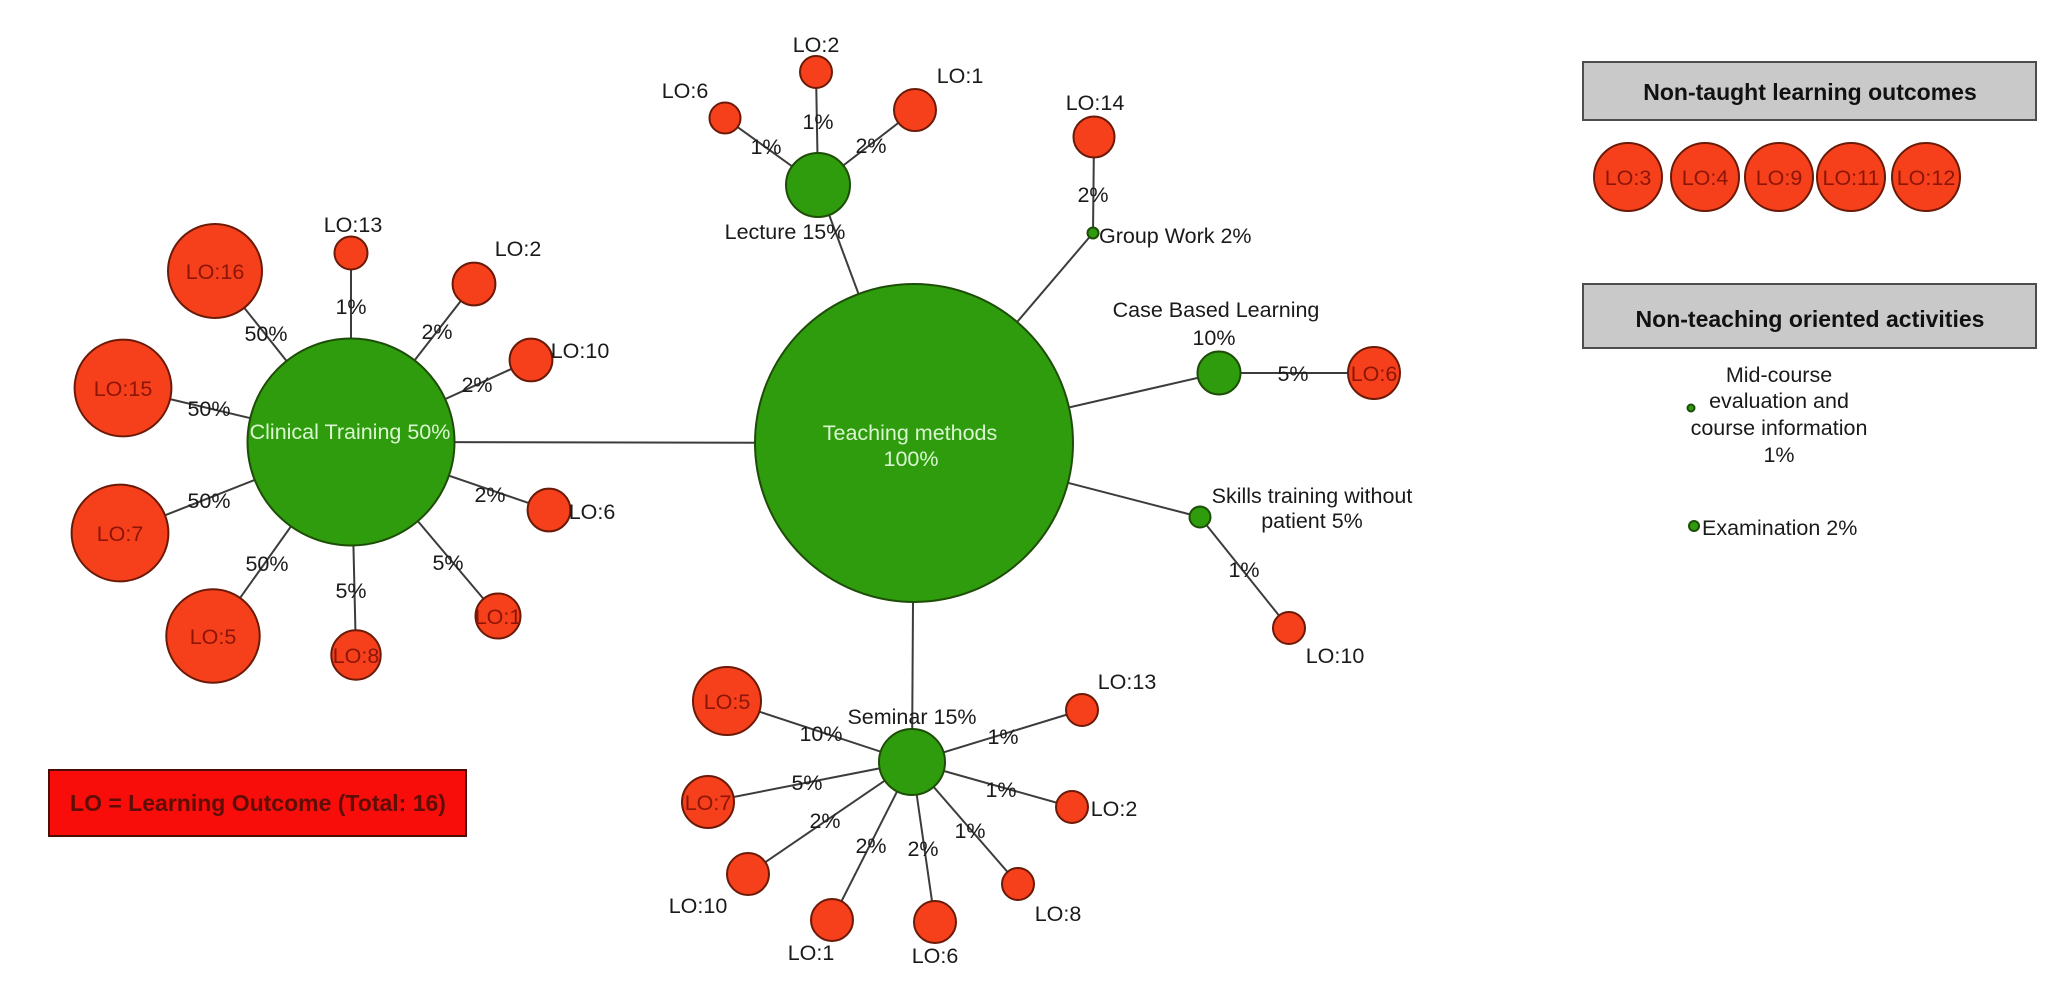 The width and height of the screenshot is (2059, 1001). What do you see at coordinates (1779, 401) in the screenshot?
I see `svg-text: evaluation and` at bounding box center [1779, 401].